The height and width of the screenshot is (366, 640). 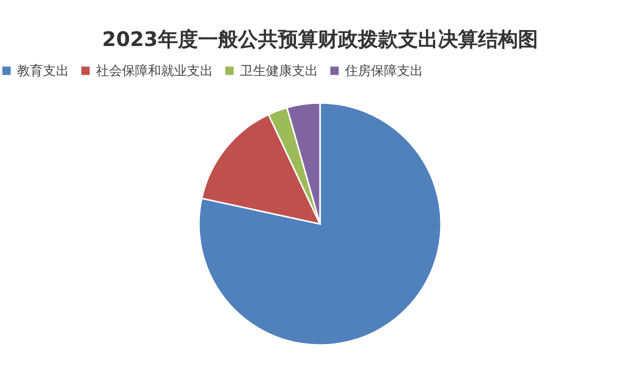 I want to click on legend-label: 卫生健康支出, so click(x=279, y=71).